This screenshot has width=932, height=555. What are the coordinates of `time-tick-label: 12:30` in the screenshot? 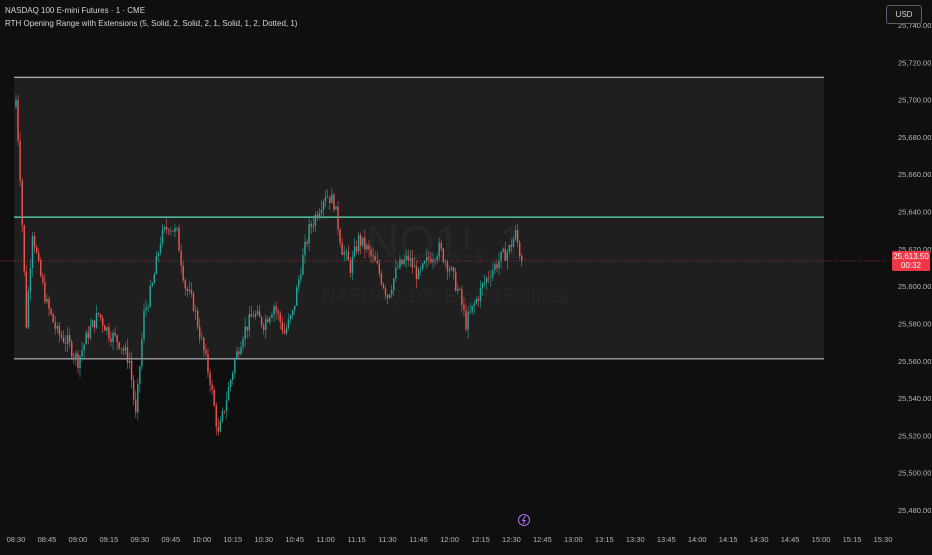 It's located at (511, 539).